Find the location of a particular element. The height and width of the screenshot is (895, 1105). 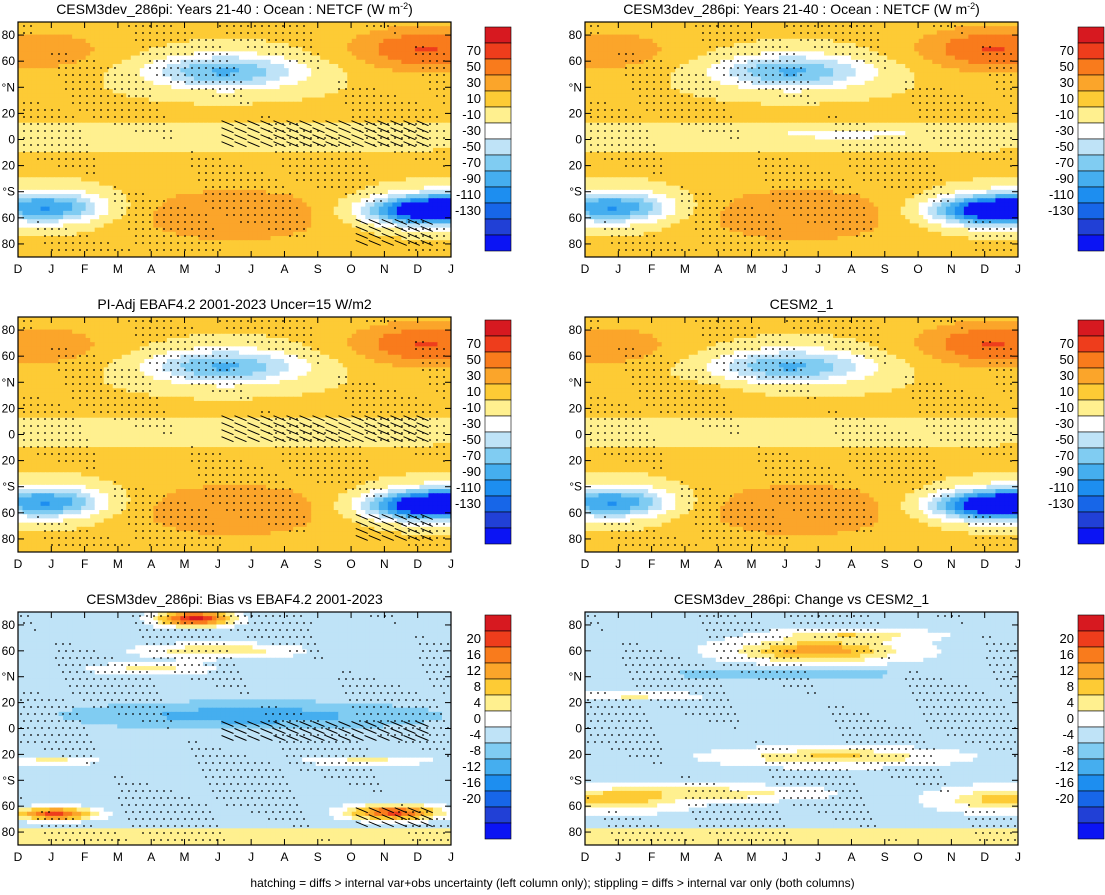

colorbar-label: 8 is located at coordinates (477, 686).